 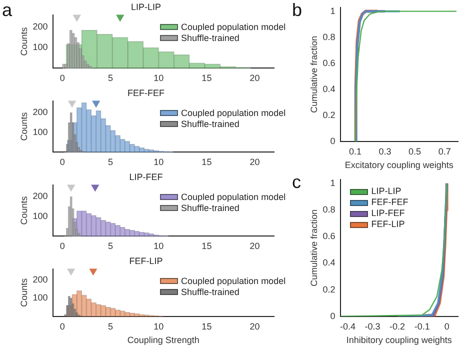 I want to click on text: a, so click(x=7, y=10).